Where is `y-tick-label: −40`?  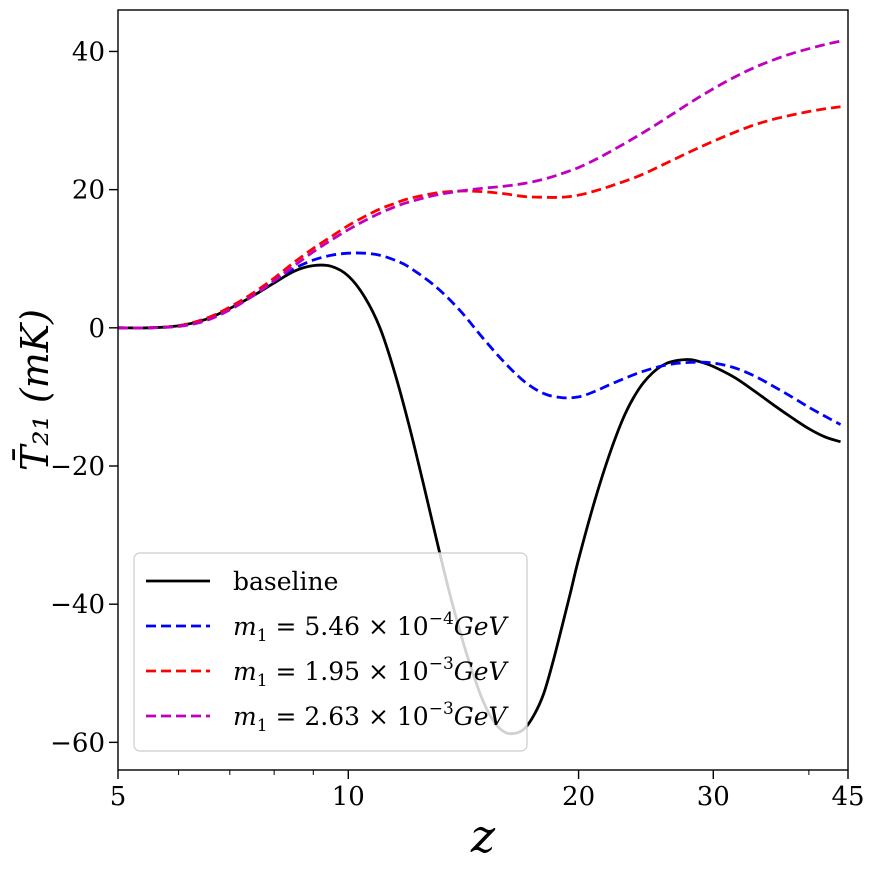 y-tick-label: −40 is located at coordinates (77, 605).